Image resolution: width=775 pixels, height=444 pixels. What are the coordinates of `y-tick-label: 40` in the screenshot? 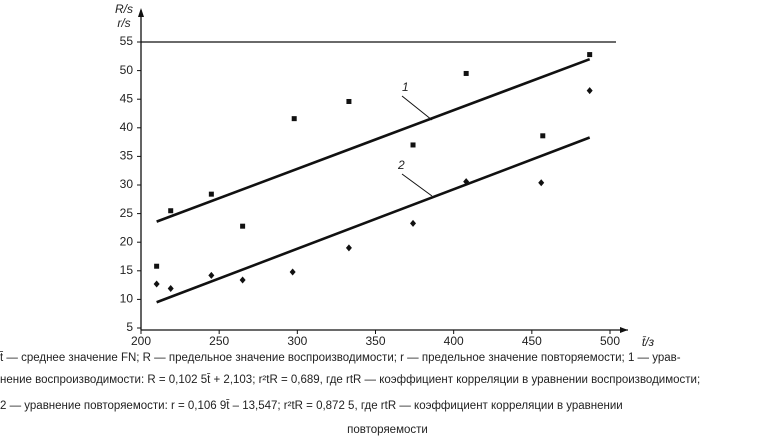 It's located at (127, 127).